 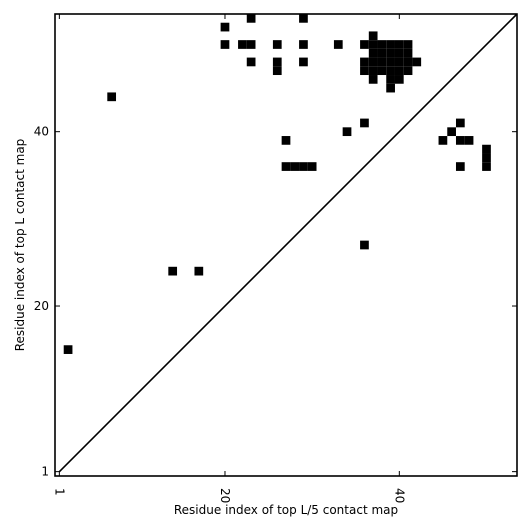 What do you see at coordinates (399, 495) in the screenshot?
I see `x-tick-label: 40` at bounding box center [399, 495].